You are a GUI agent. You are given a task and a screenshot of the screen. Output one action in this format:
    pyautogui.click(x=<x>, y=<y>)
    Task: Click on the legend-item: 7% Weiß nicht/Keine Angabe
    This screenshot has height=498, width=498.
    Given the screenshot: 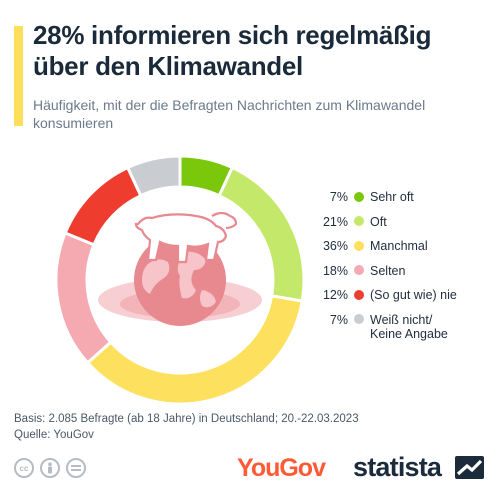 What is the action you would take?
    pyautogui.click(x=395, y=325)
    